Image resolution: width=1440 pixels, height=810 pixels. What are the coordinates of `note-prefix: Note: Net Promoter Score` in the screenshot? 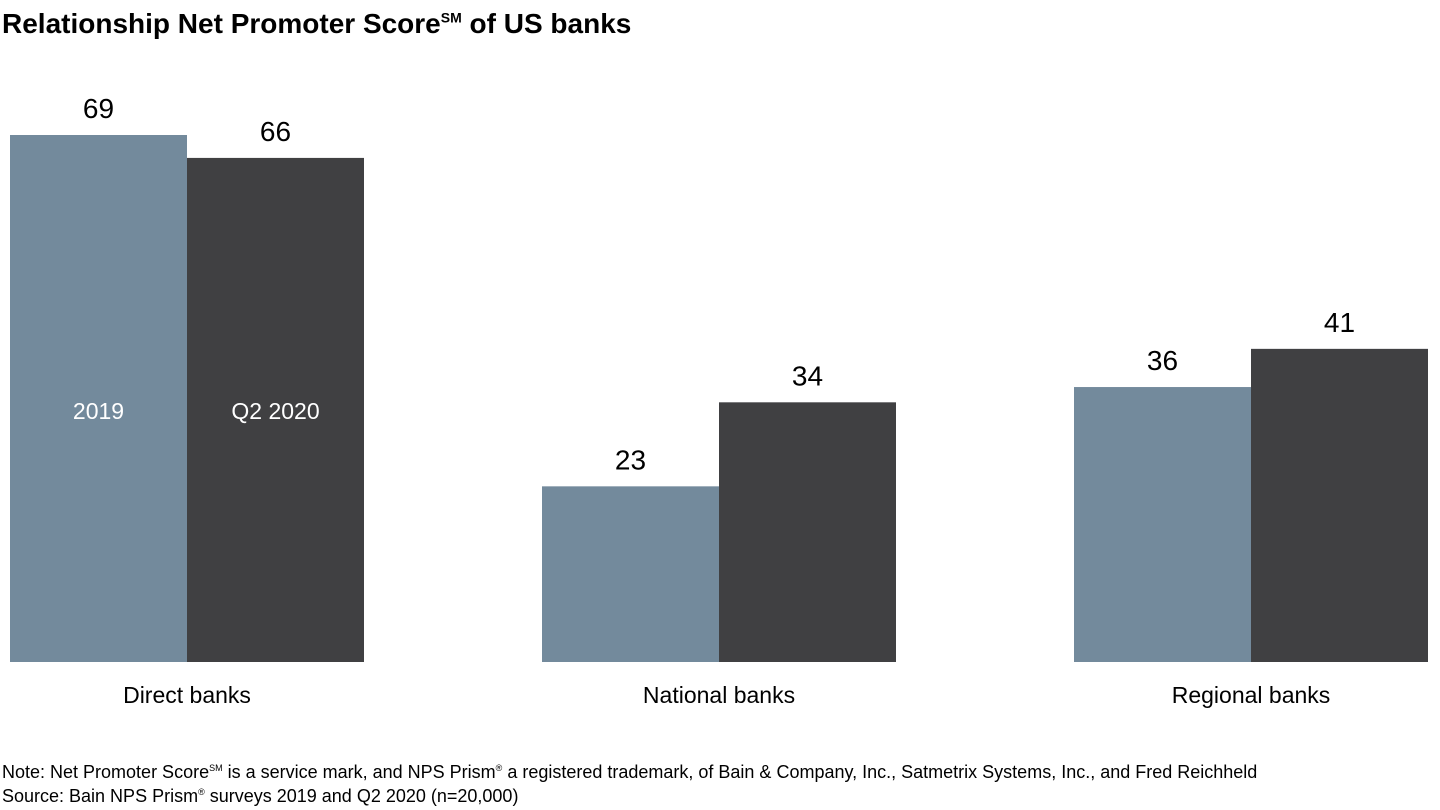 It's located at (106, 772).